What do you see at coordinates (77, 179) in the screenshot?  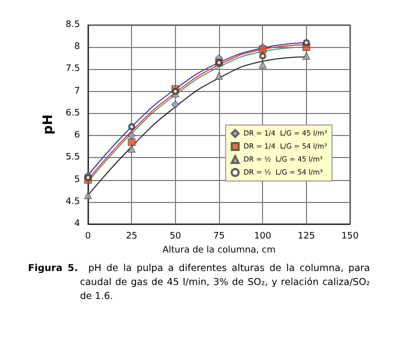 I see `y-tick-label: 5` at bounding box center [77, 179].